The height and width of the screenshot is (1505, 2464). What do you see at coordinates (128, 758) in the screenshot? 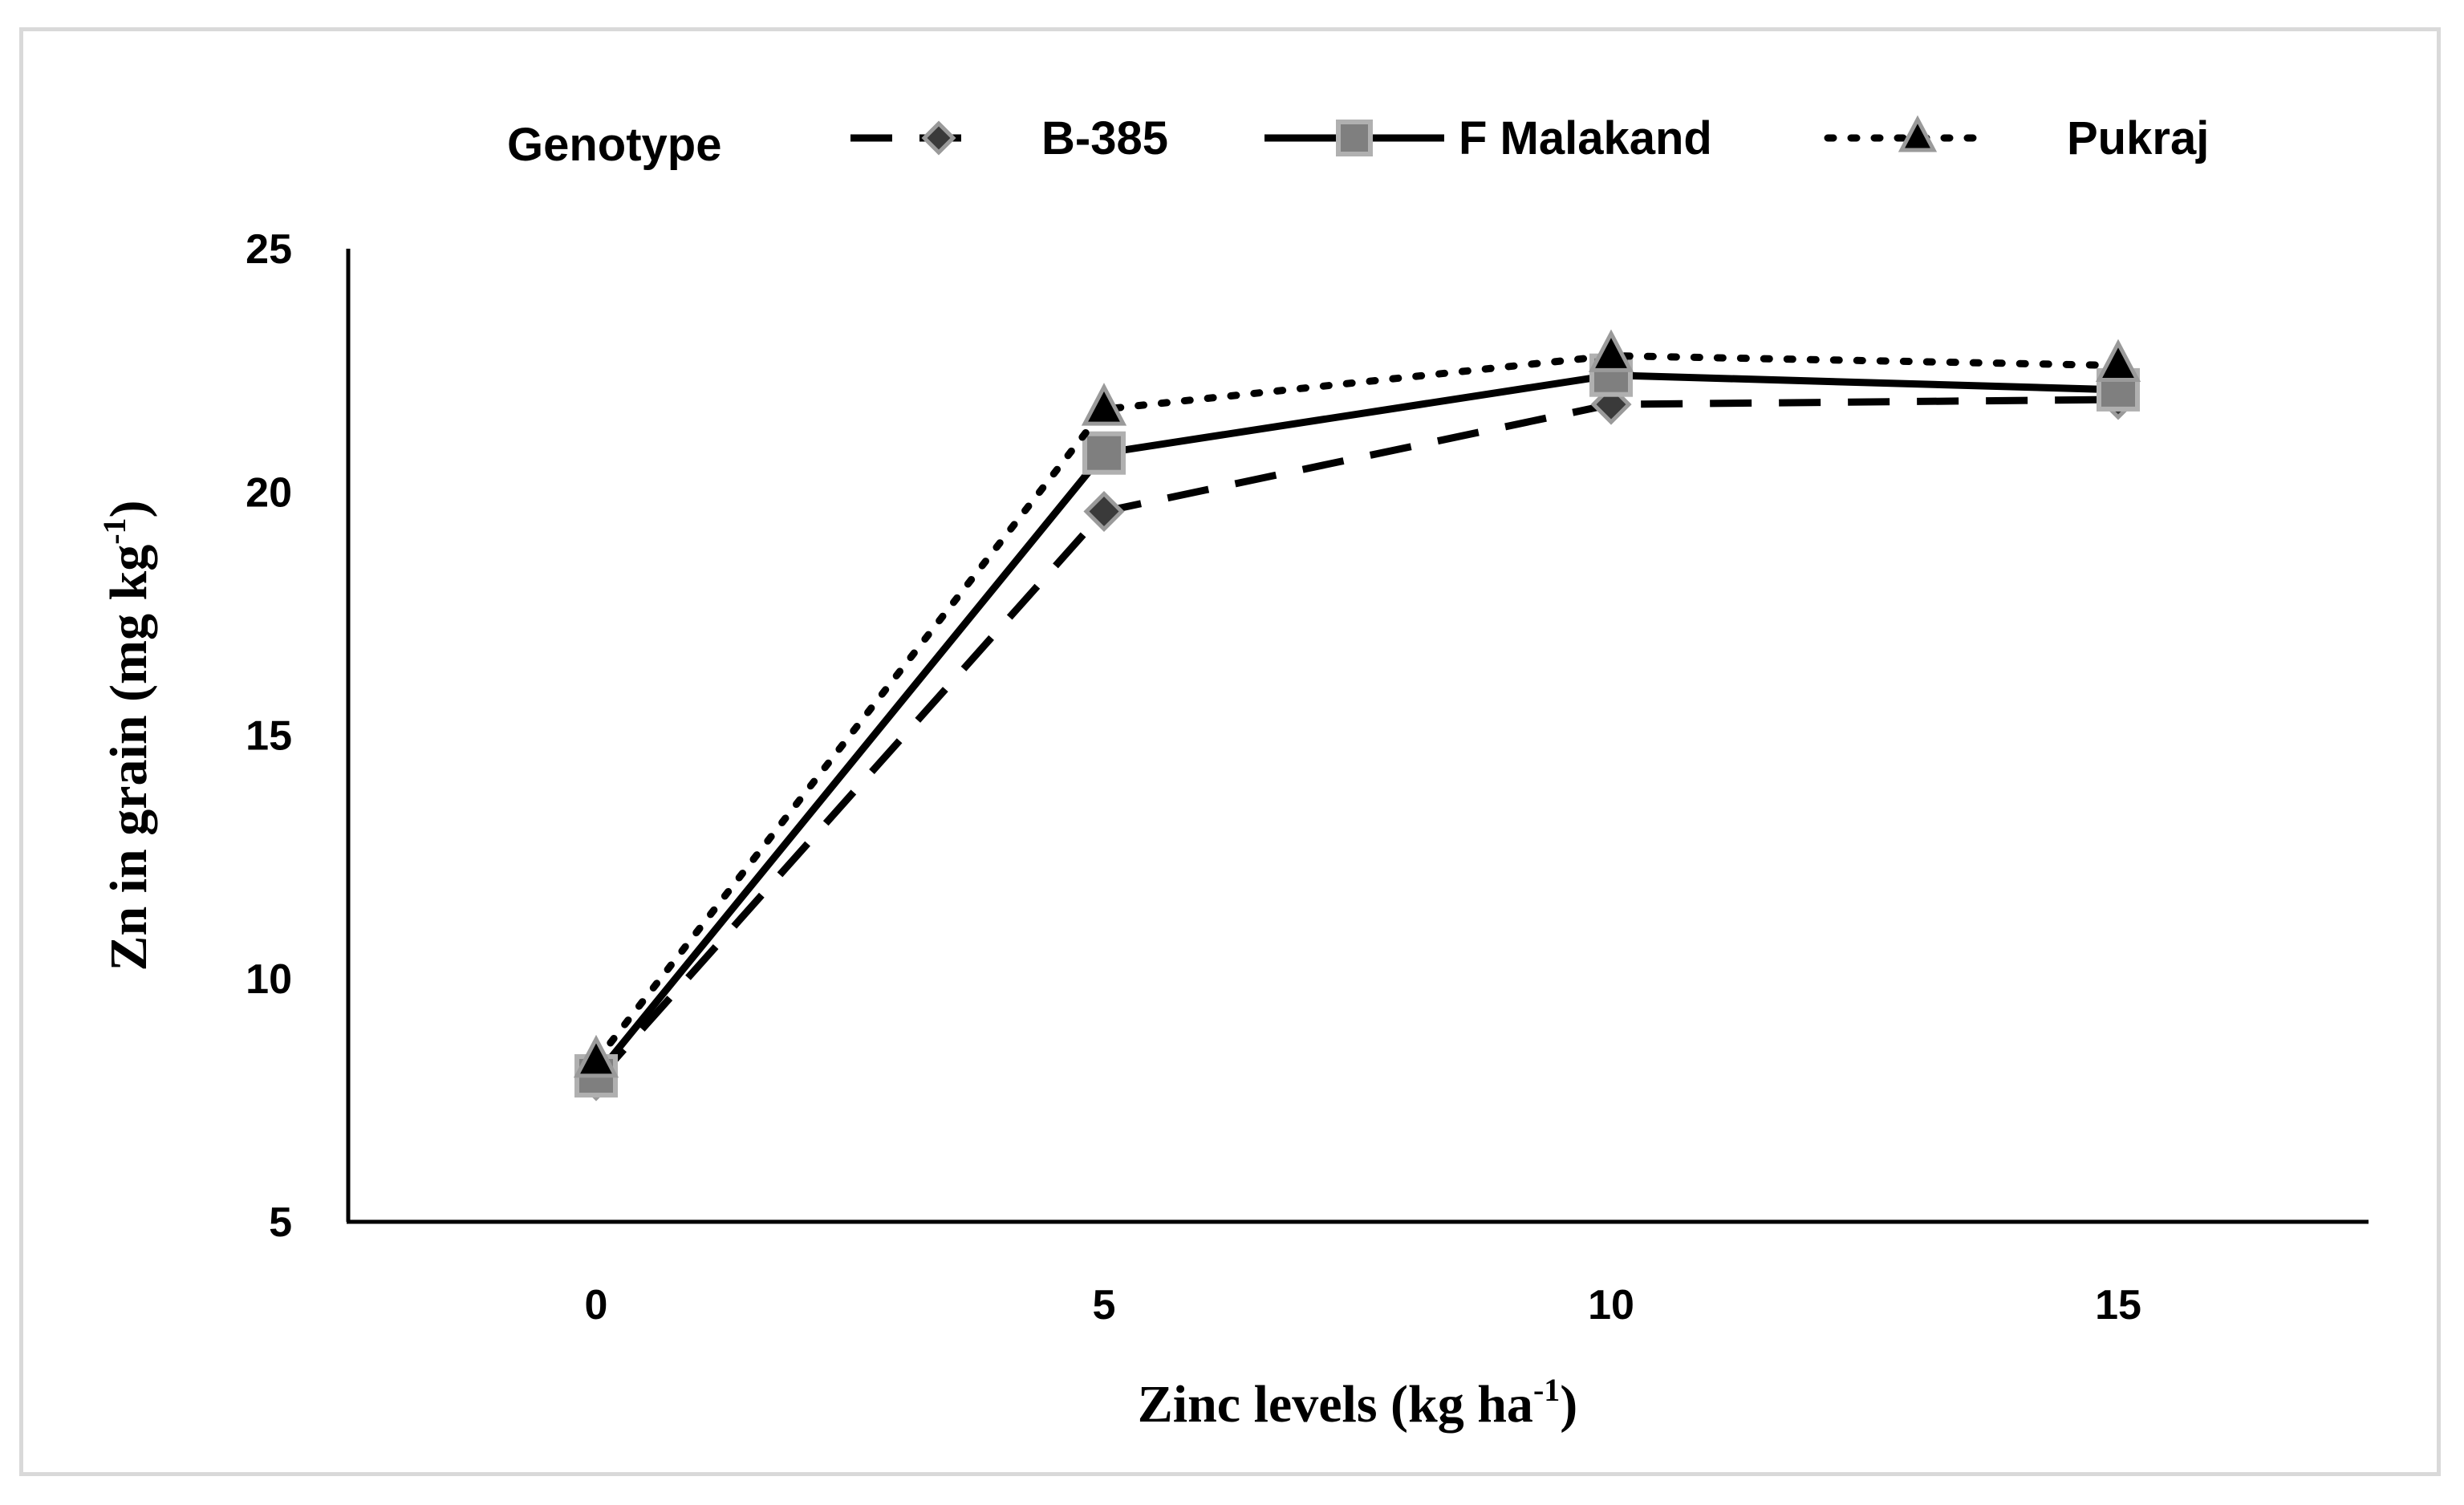
I see `y-axis-title-main: Zn in grain (mg kg` at bounding box center [128, 758].